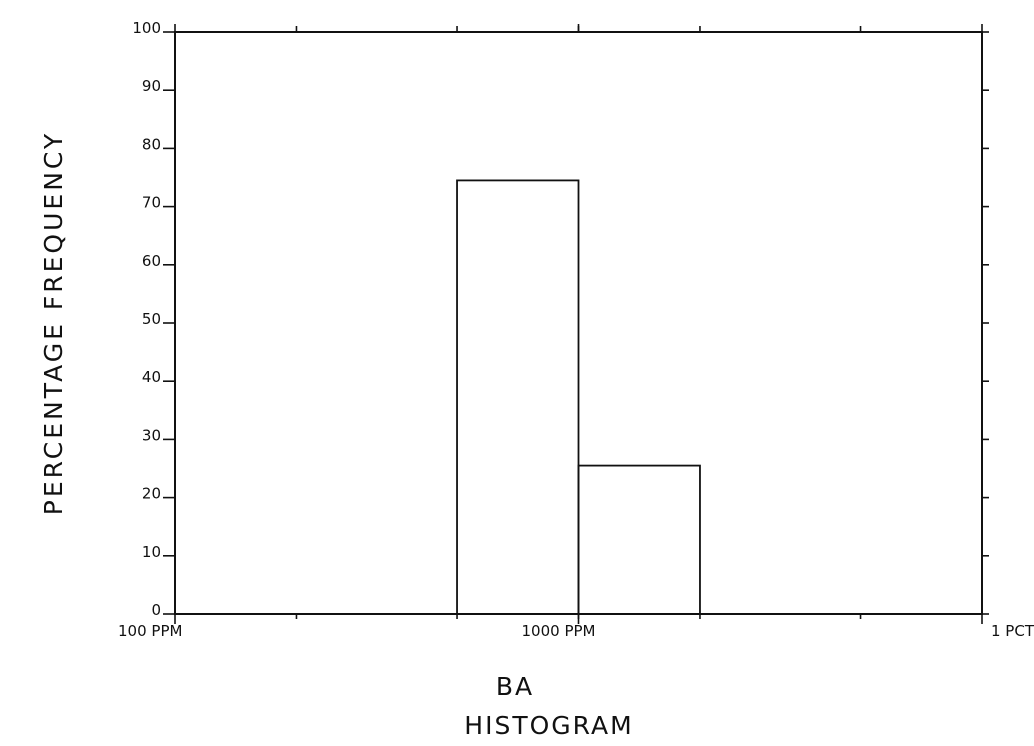 This screenshot has width=1034, height=746. What do you see at coordinates (151, 435) in the screenshot?
I see `y-tick-label: 30` at bounding box center [151, 435].